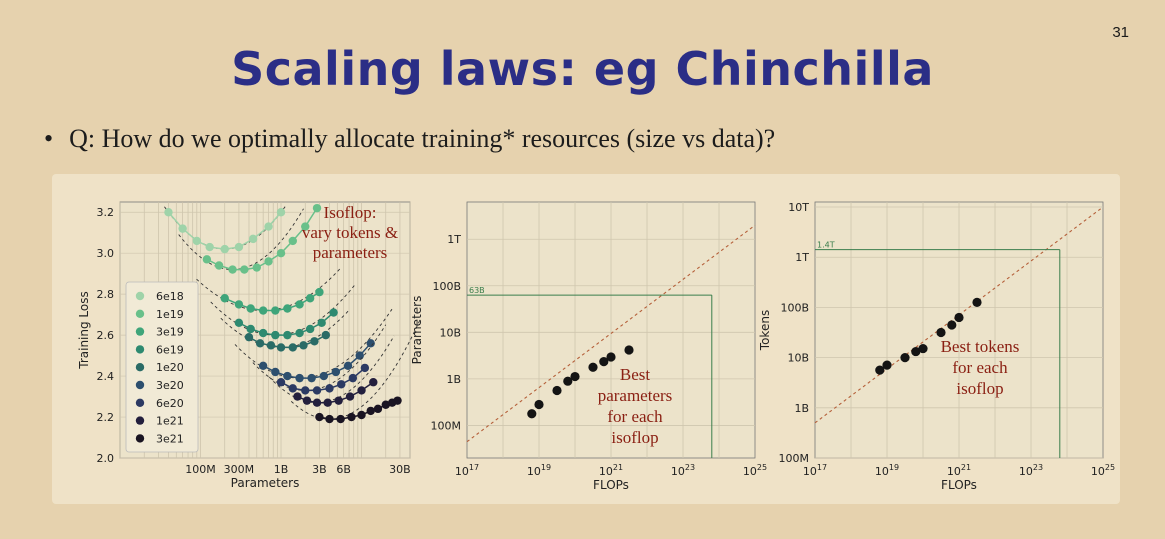 Image resolution: width=1165 pixels, height=539 pixels. I want to click on legend-label: 3e19, so click(170, 332).